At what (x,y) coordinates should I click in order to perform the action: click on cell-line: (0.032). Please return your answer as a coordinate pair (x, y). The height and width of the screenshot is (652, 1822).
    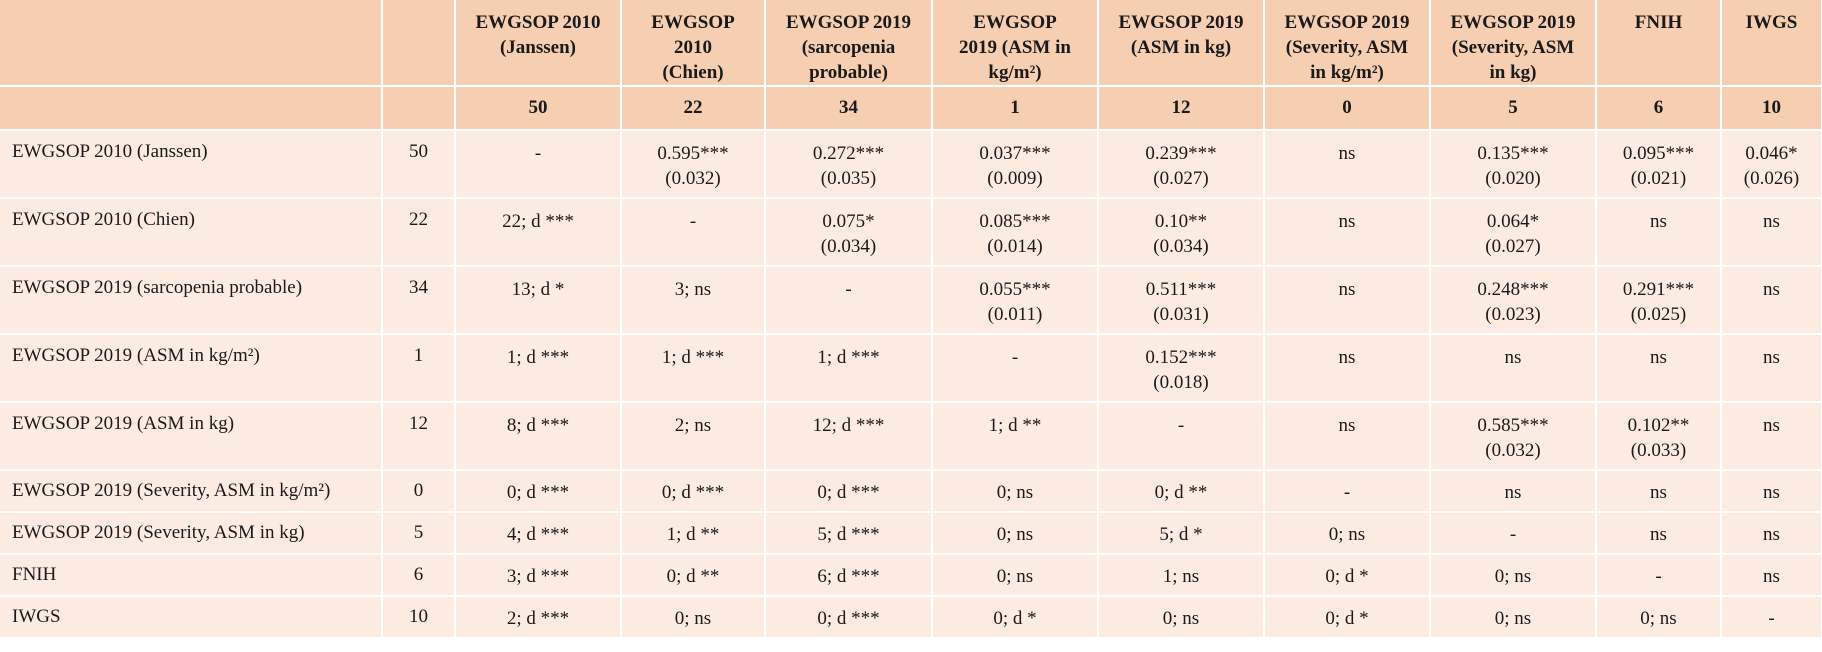
    Looking at the image, I should click on (1513, 450).